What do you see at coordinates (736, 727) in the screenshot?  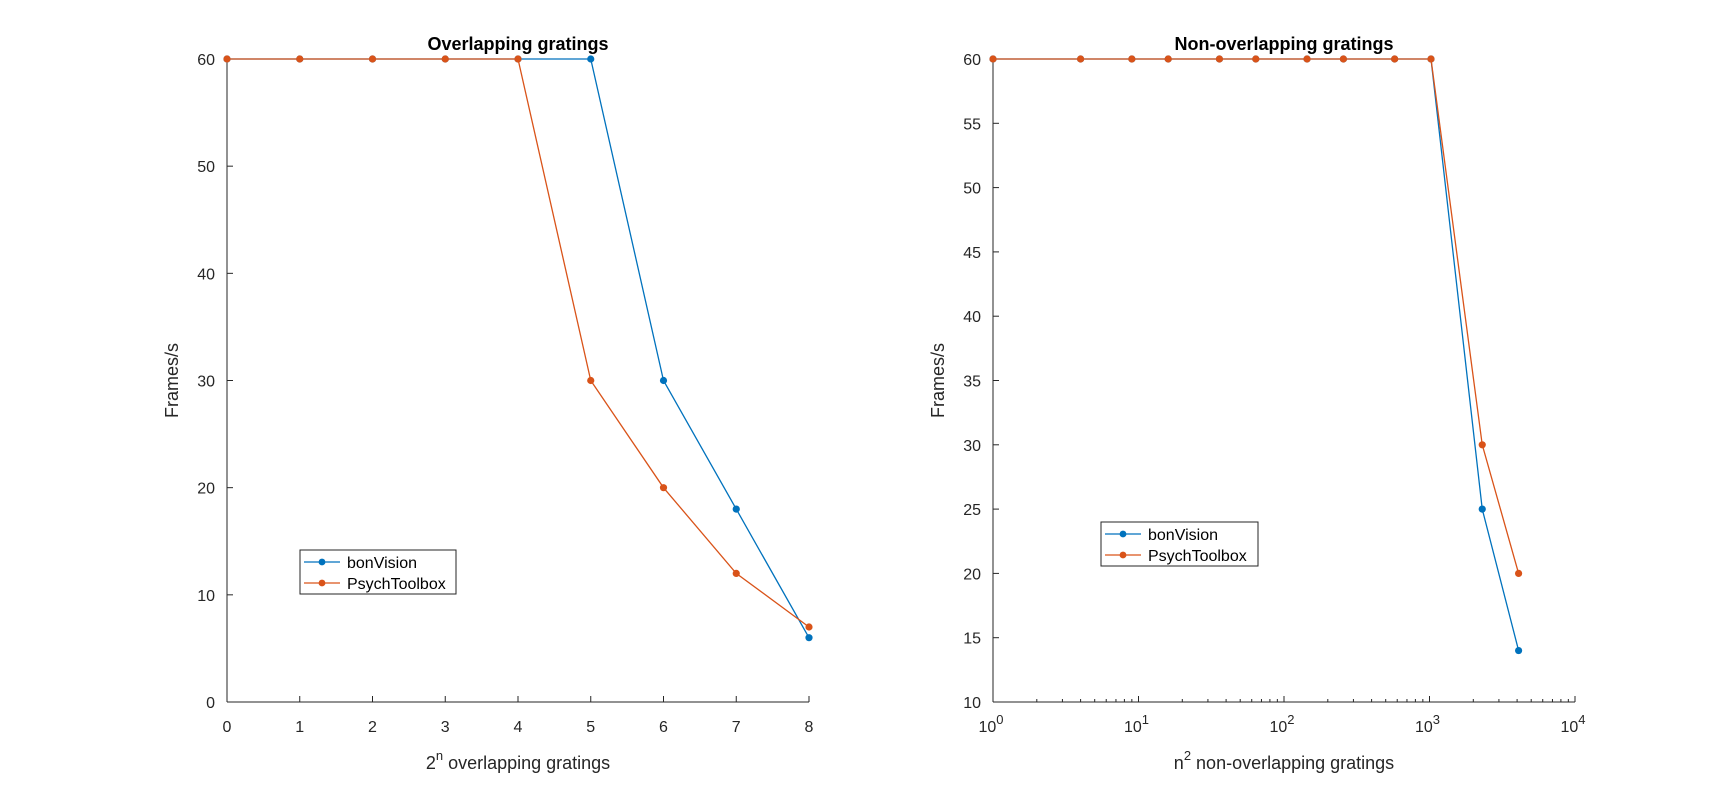 I see `x-tick-label: 7` at bounding box center [736, 727].